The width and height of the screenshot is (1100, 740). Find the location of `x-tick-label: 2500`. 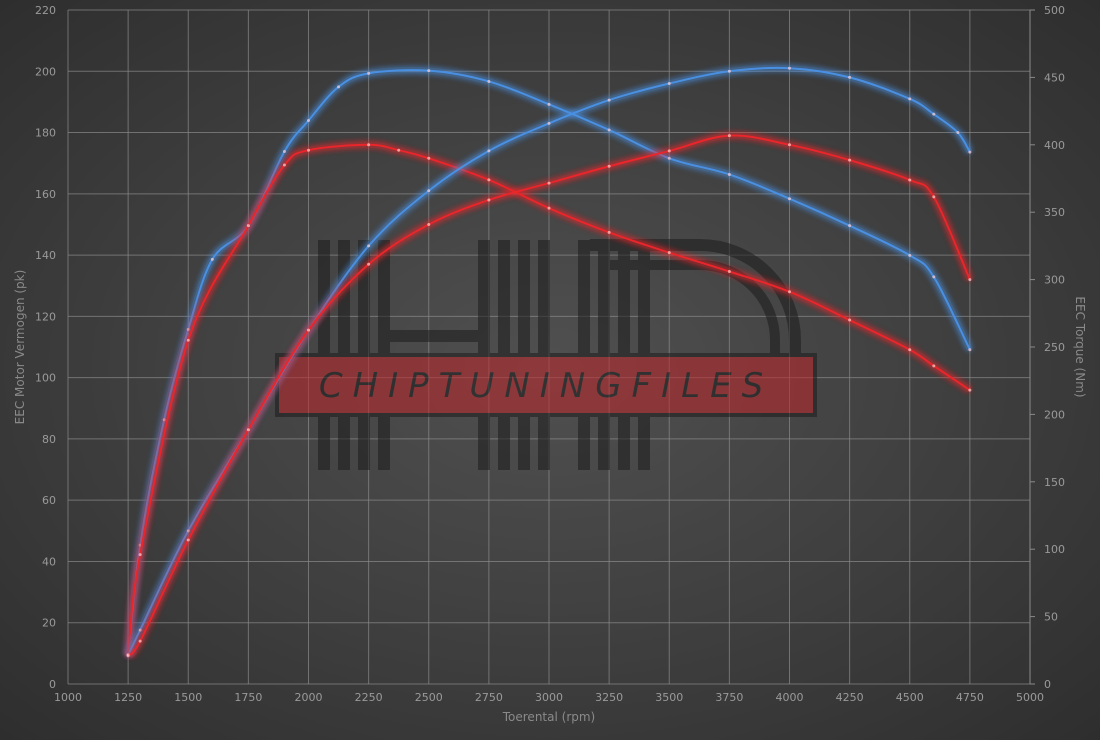

x-tick-label: 2500 is located at coordinates (429, 697).